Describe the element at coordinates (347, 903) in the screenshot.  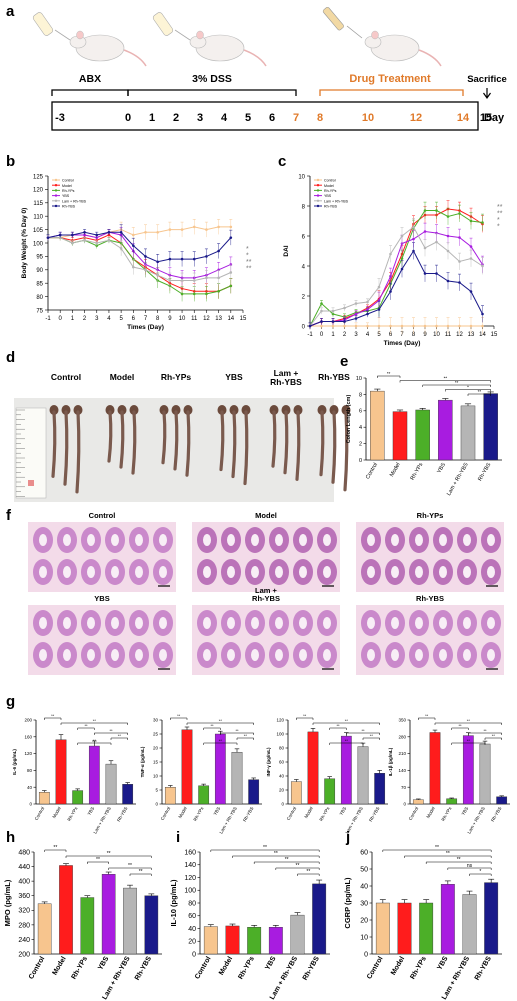
I see `y-axis-title: CGRP (pg/mL)` at that location.